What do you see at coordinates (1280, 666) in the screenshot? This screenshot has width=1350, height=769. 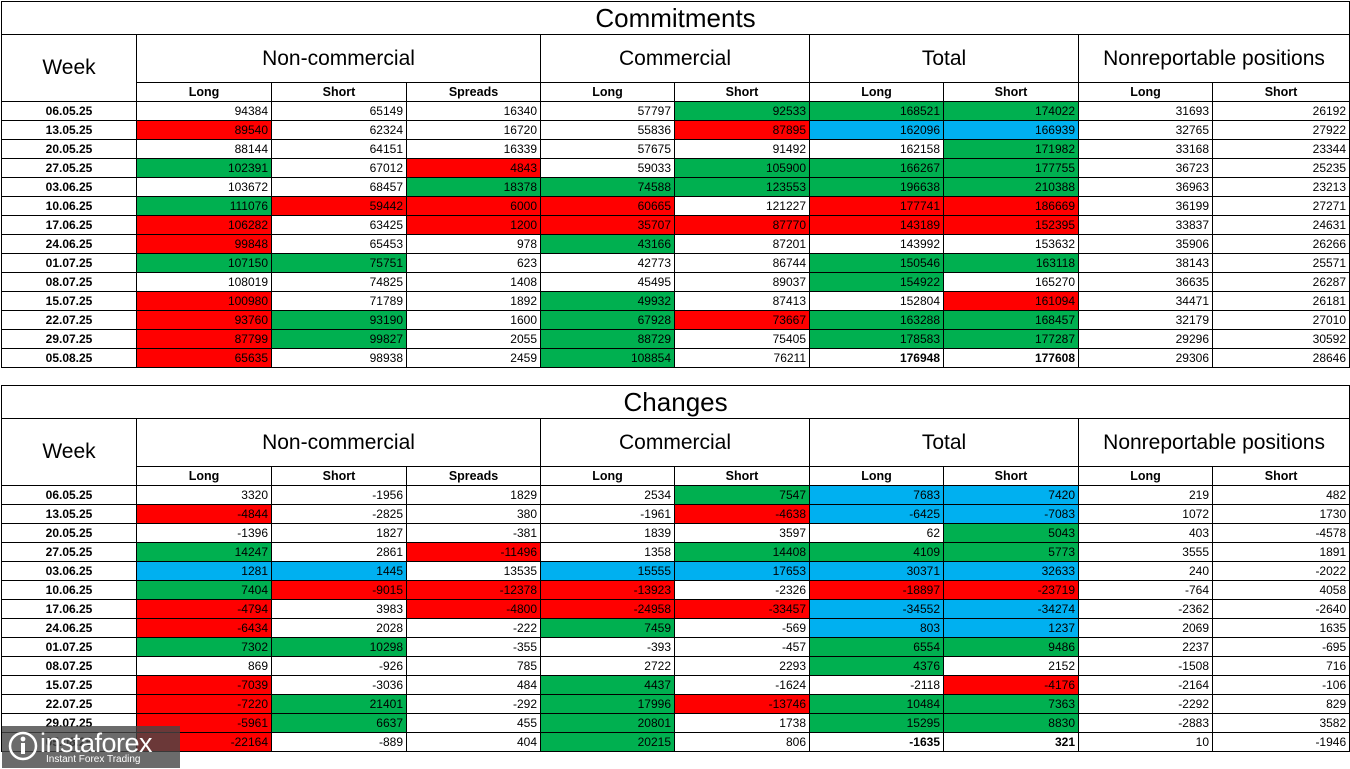 I see `value-cell: 716` at bounding box center [1280, 666].